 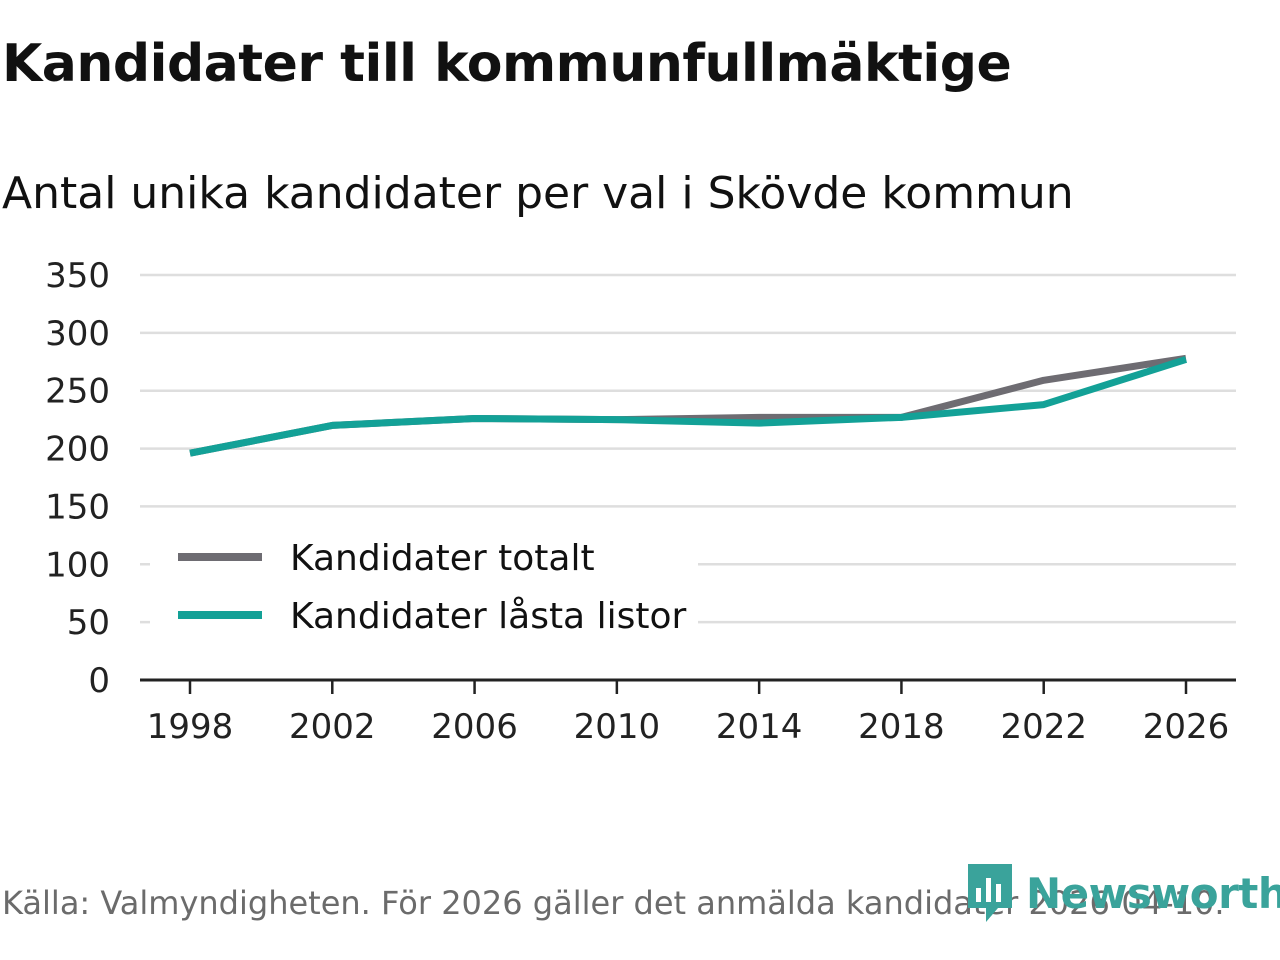 I want to click on y-tick-label: 100, so click(x=77, y=565).